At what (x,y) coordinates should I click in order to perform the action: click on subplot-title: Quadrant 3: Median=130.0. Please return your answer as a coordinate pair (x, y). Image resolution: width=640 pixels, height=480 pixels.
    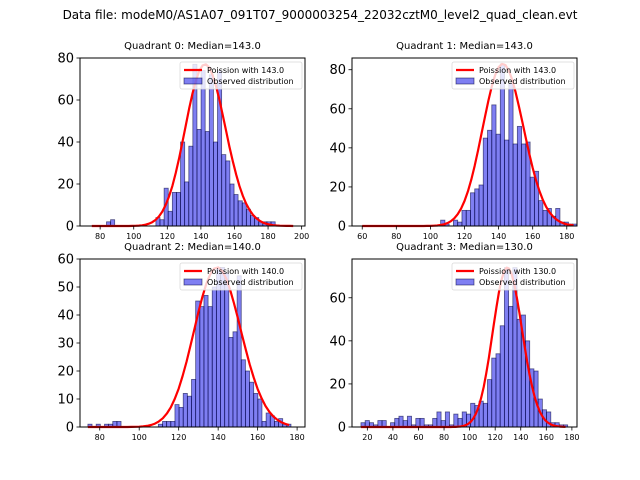
    Looking at the image, I should click on (464, 247).